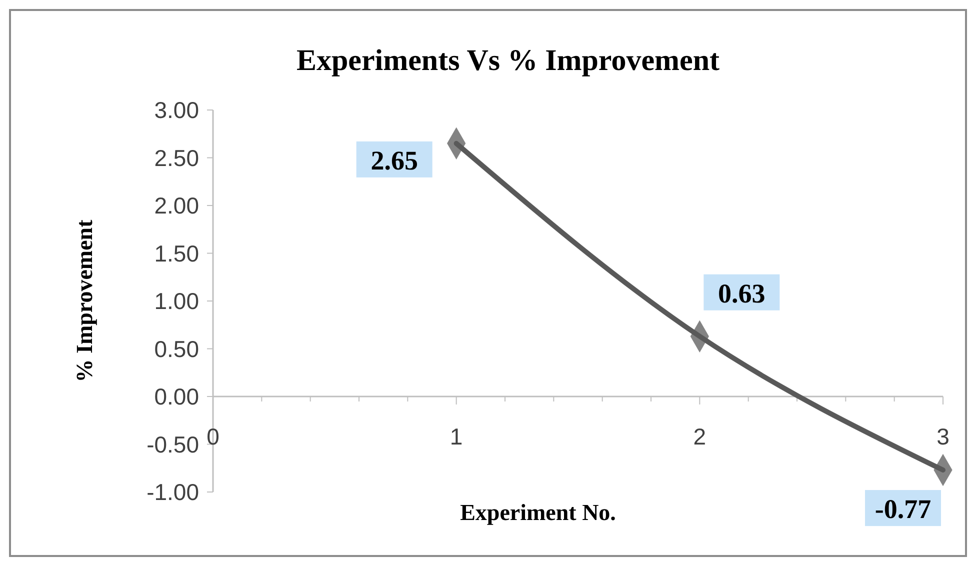 Image resolution: width=976 pixels, height=566 pixels. I want to click on data-label: -0.77, so click(903, 509).